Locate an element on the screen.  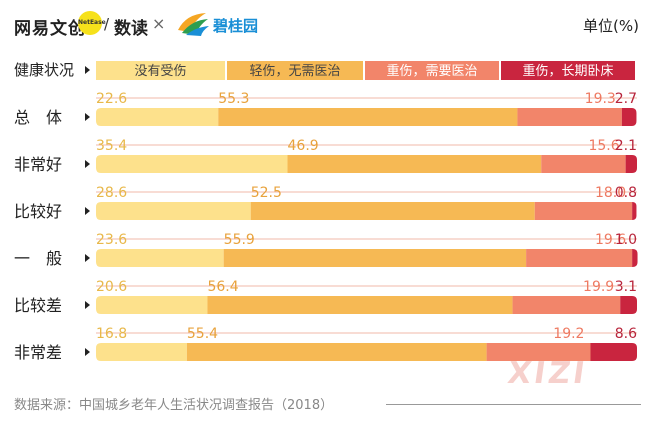
legend-label: 轻伤，无需医治 is located at coordinates (294, 71).